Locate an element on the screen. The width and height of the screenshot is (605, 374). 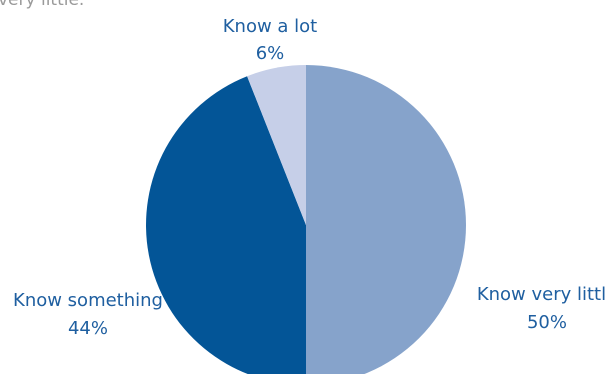
slice-value-know-a-lot: 6% is located at coordinates (270, 53).